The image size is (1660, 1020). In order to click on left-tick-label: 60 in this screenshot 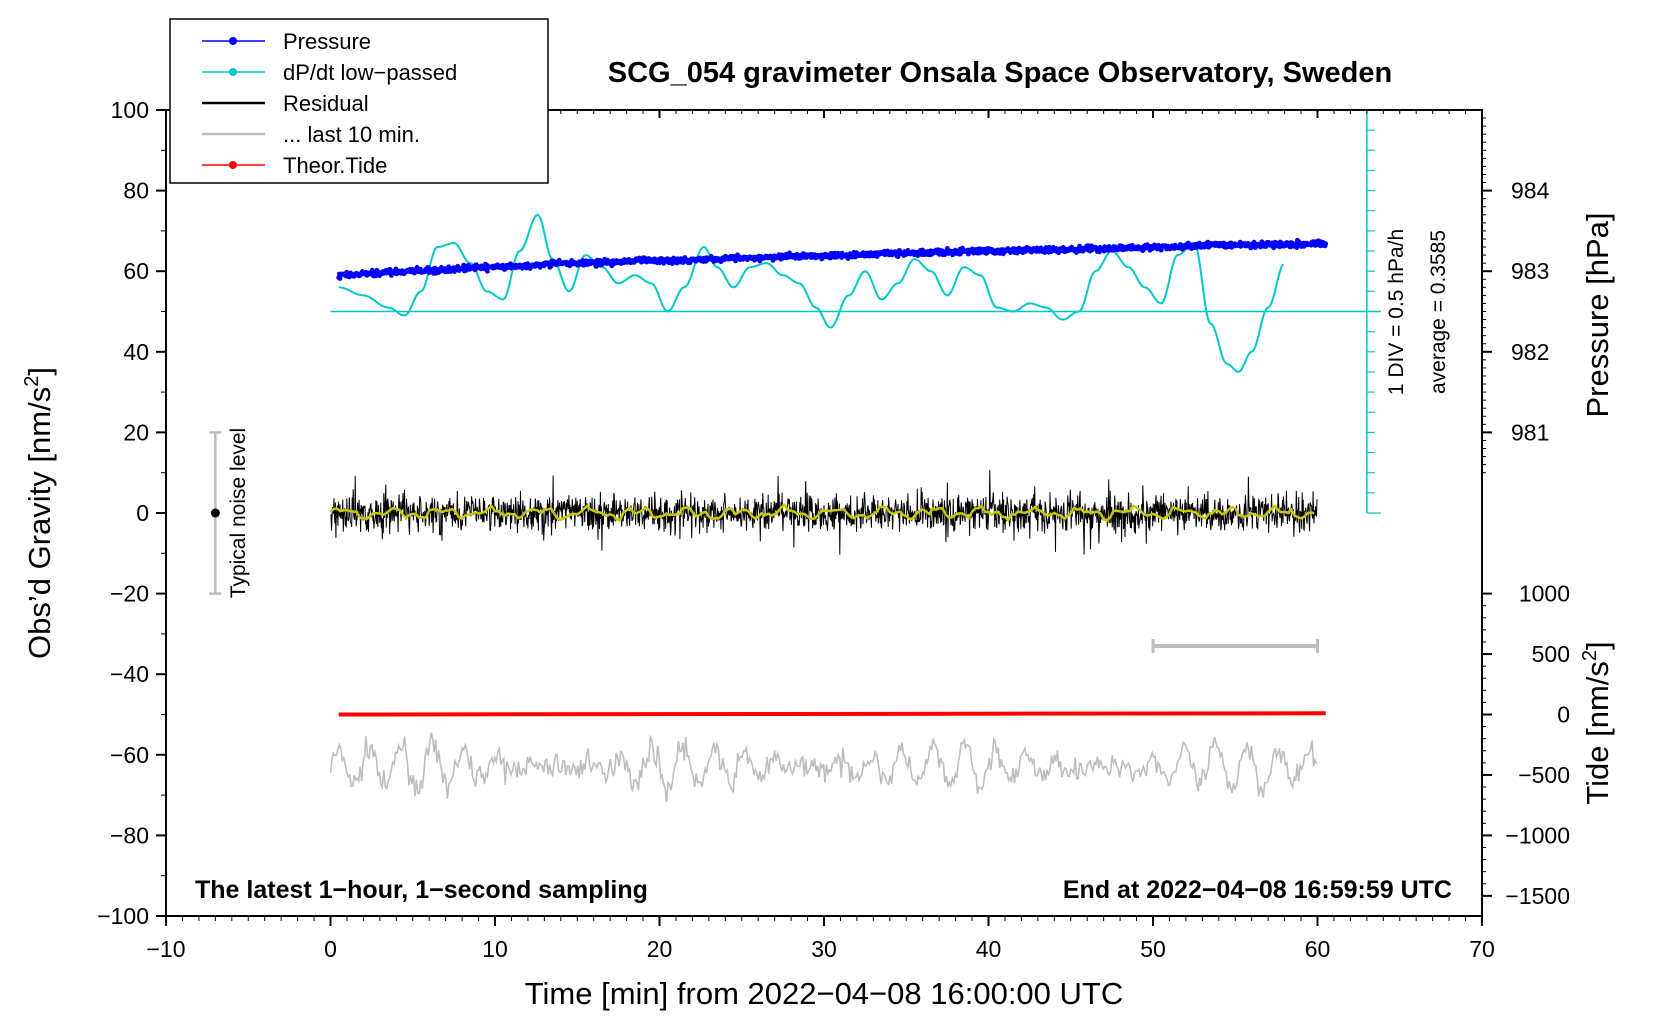, I will do `click(136, 271)`.